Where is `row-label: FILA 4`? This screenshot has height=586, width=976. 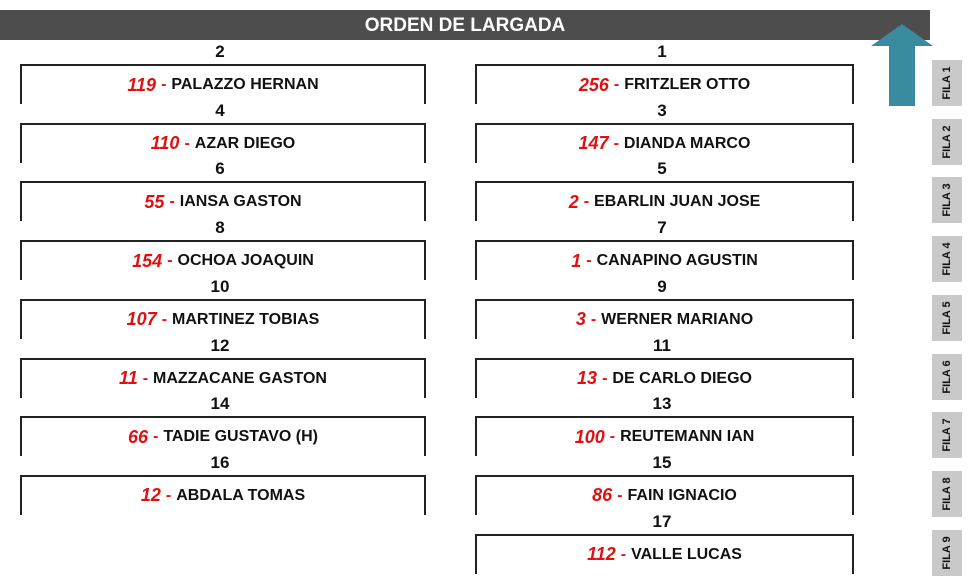
row-label: FILA 4 is located at coordinates (947, 259).